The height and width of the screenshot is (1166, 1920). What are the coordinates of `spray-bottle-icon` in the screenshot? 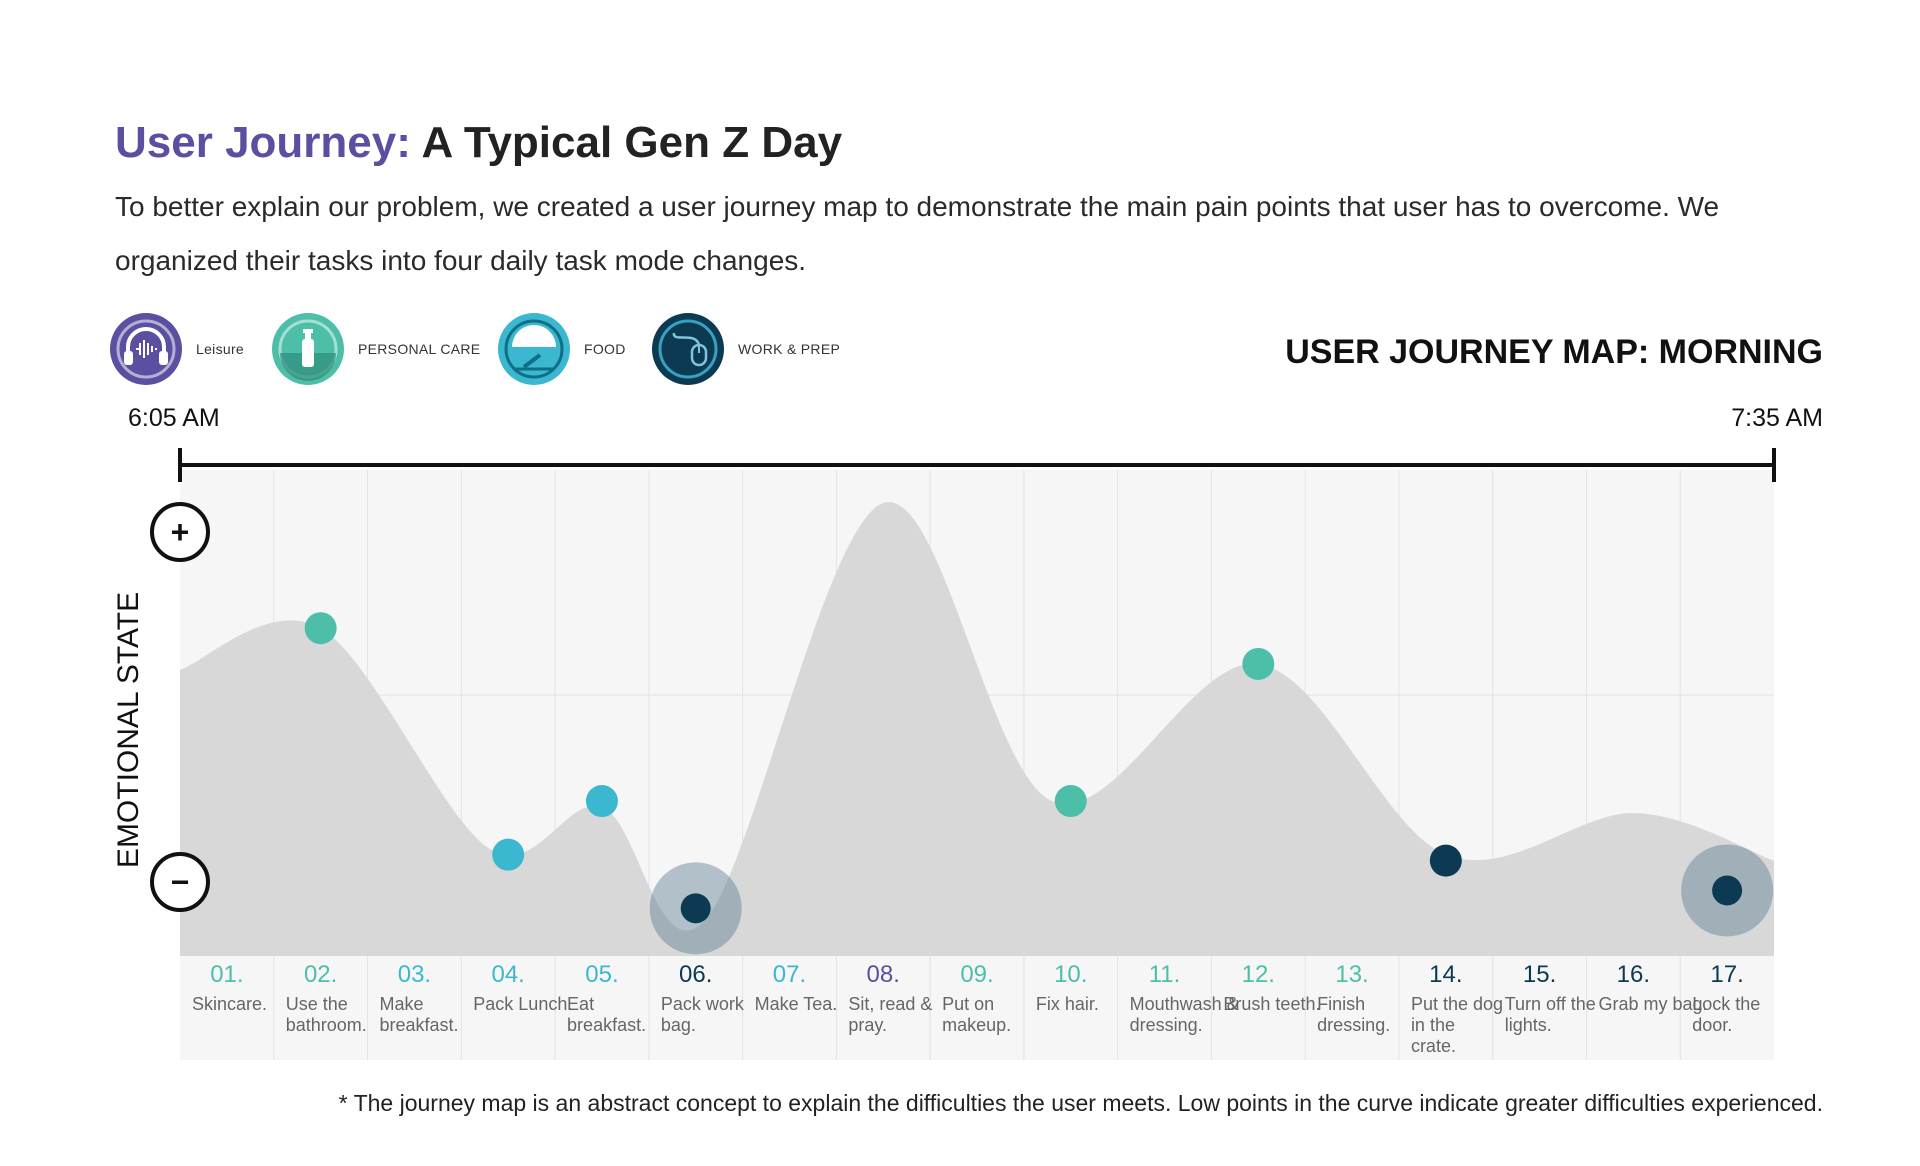 It's located at (308, 349).